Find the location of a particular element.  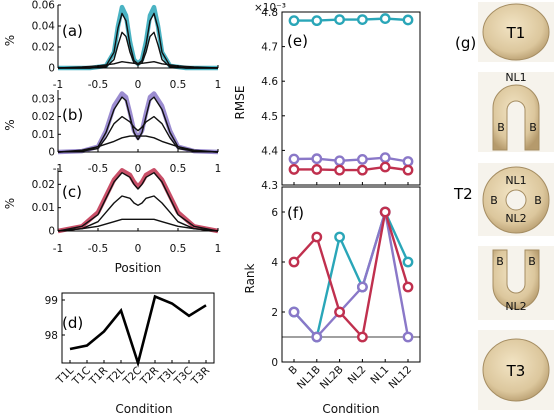

panel-d-xlabel: Condition is located at coordinates (143, 409).